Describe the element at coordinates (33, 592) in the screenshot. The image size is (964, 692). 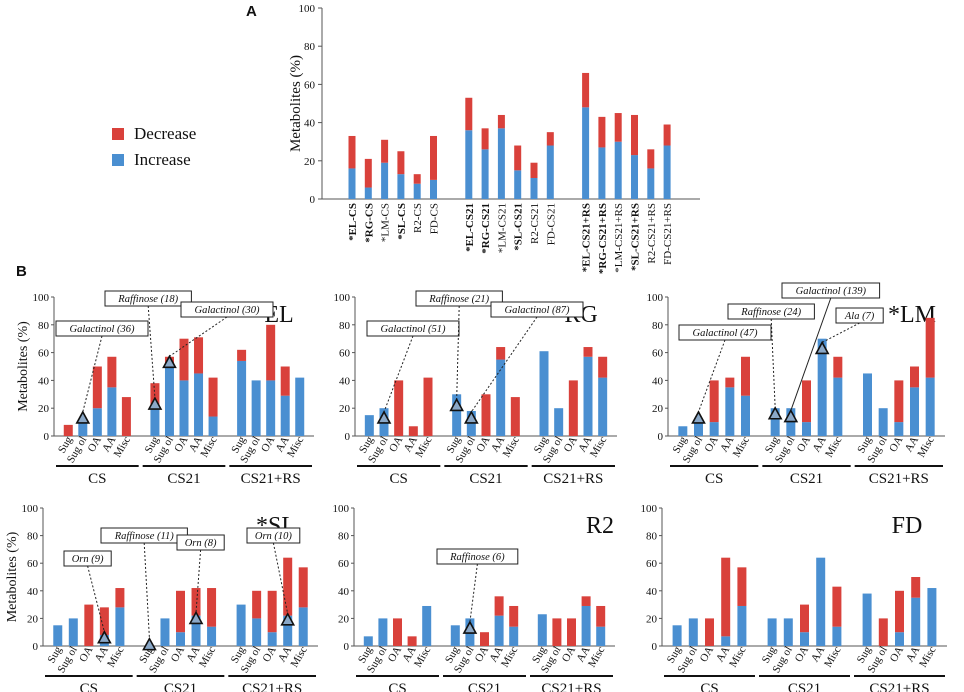
I see `y-tick-label: 40` at that location.